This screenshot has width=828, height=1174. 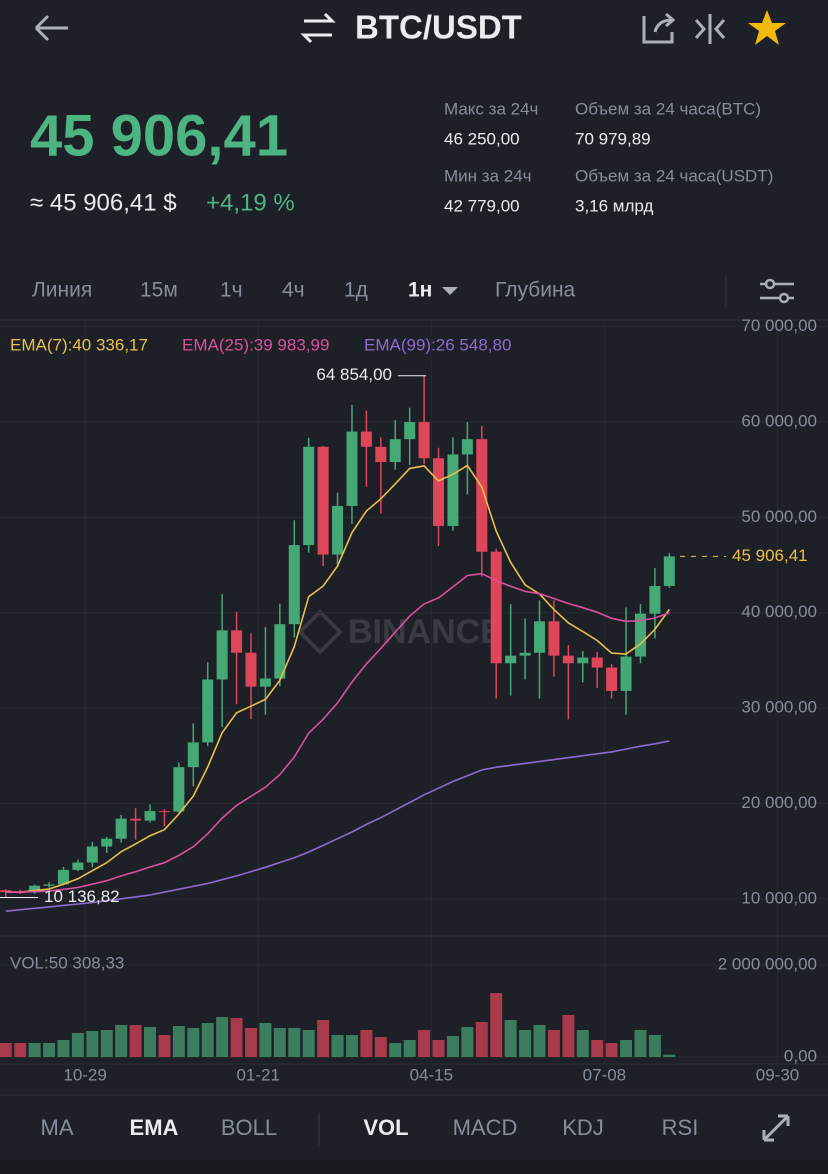 What do you see at coordinates (62, 290) in the screenshot?
I see `interval-tab: Линия` at bounding box center [62, 290].